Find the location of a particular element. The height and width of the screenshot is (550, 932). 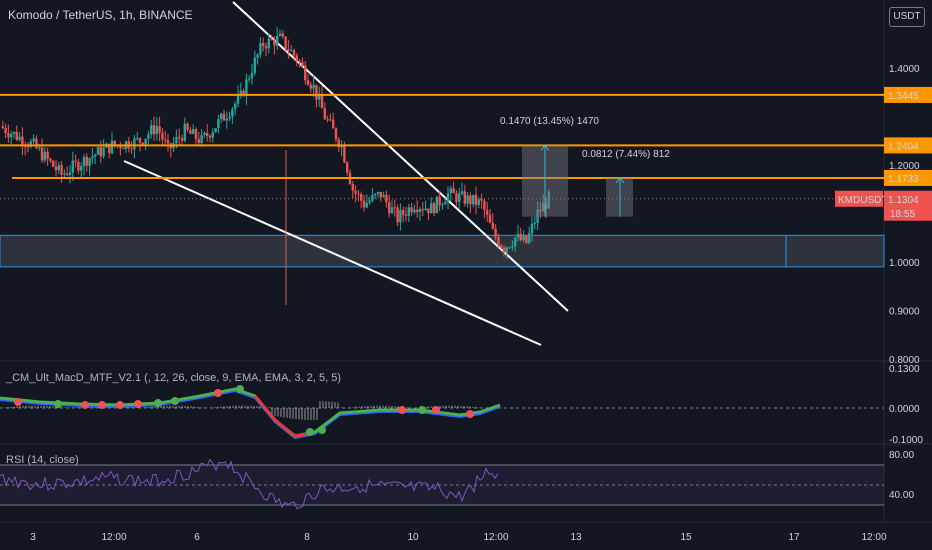

signal-line-down is located at coordinates (282, 416).